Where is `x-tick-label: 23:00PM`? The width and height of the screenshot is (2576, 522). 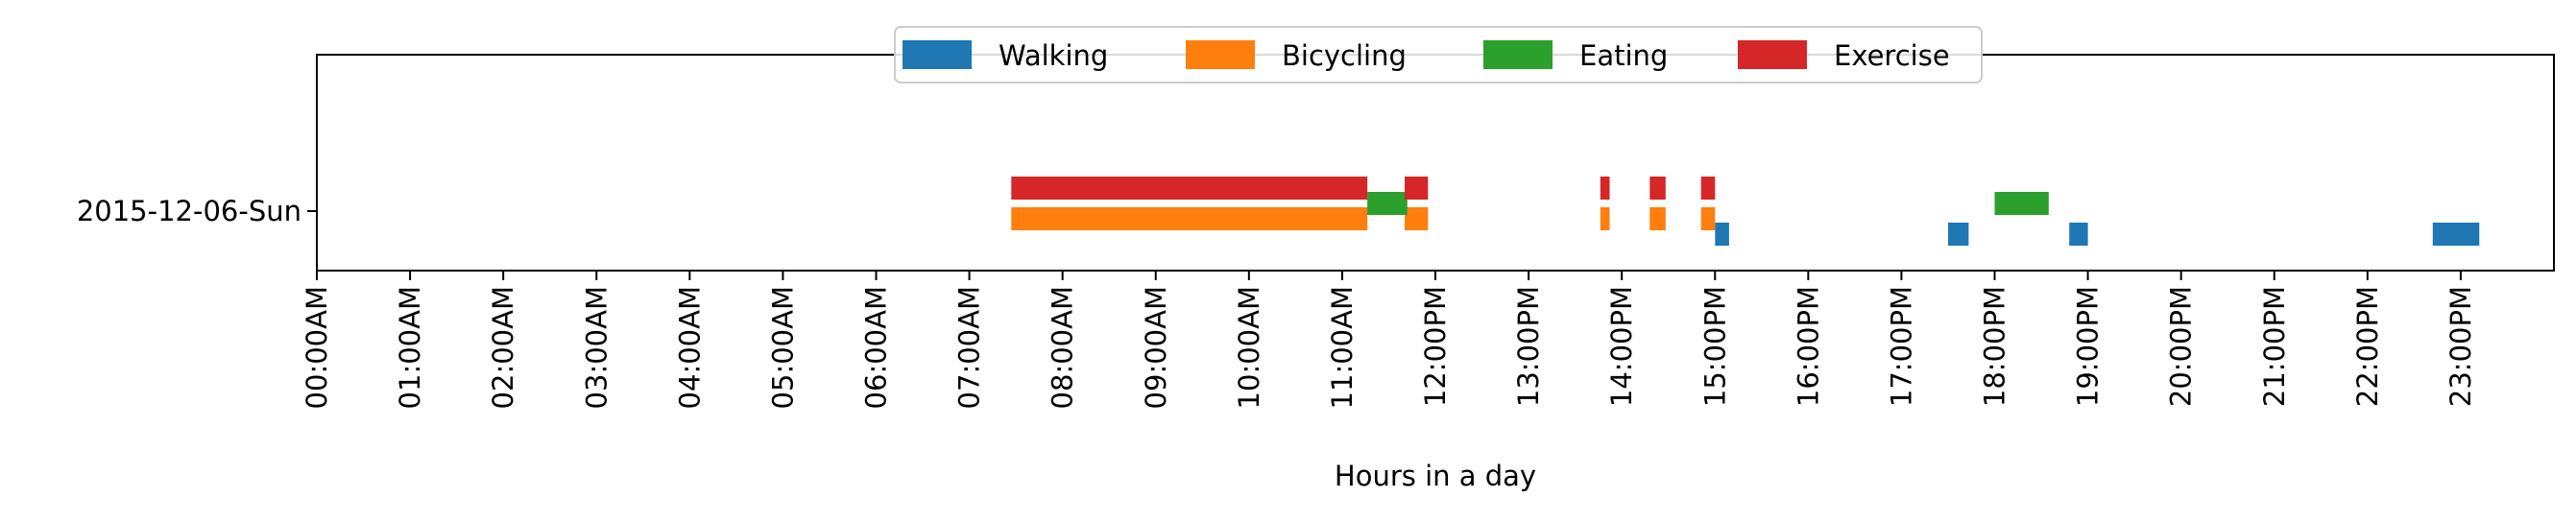
x-tick-label: 23:00PM is located at coordinates (2460, 346).